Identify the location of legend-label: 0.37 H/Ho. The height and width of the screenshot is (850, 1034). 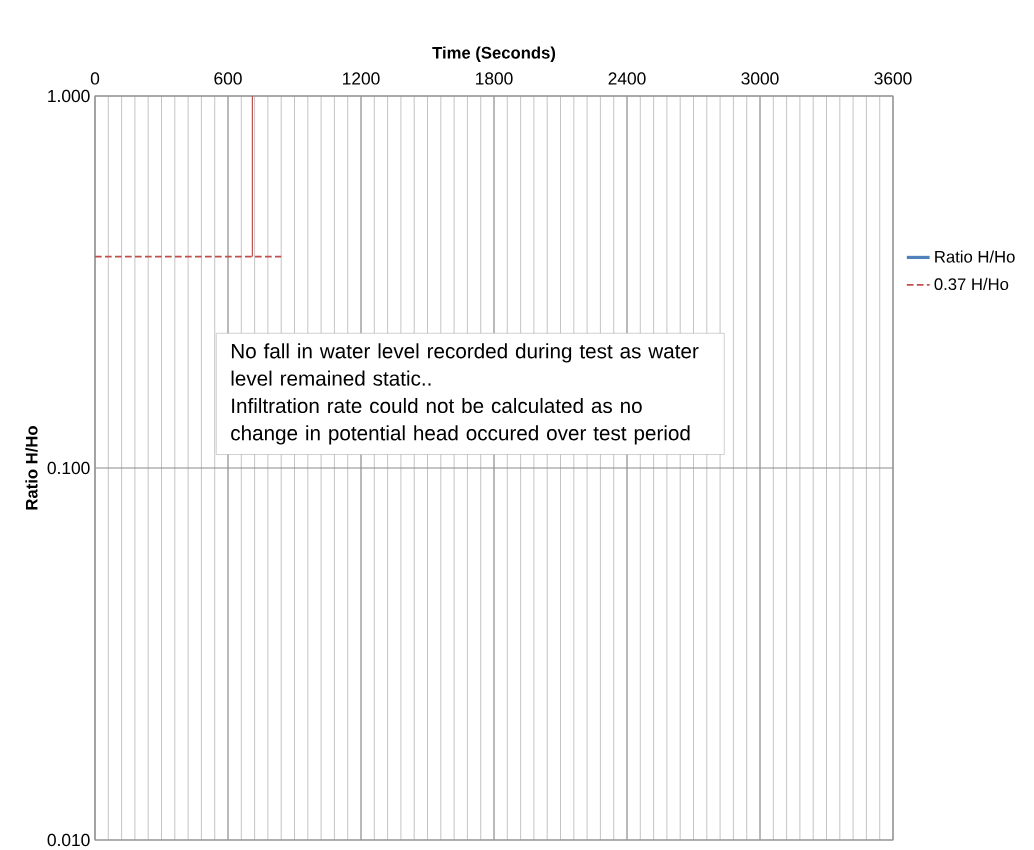
(971, 284).